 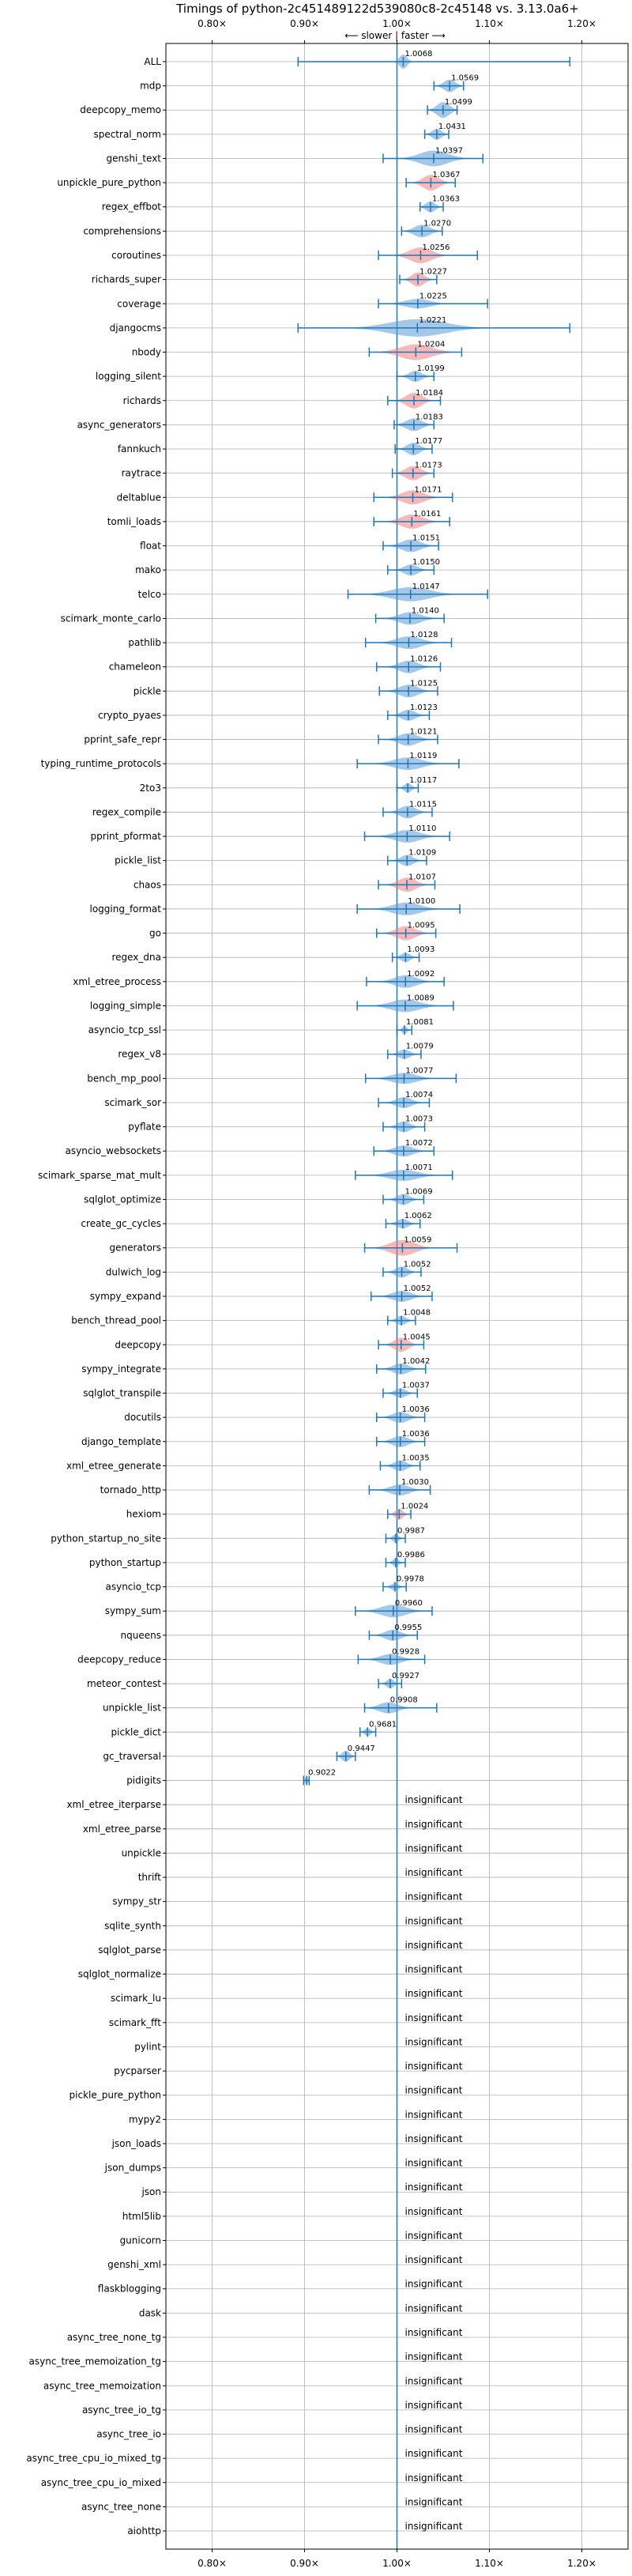 What do you see at coordinates (122, 739) in the screenshot?
I see `benchmark-label: pprint_safe_repr` at bounding box center [122, 739].